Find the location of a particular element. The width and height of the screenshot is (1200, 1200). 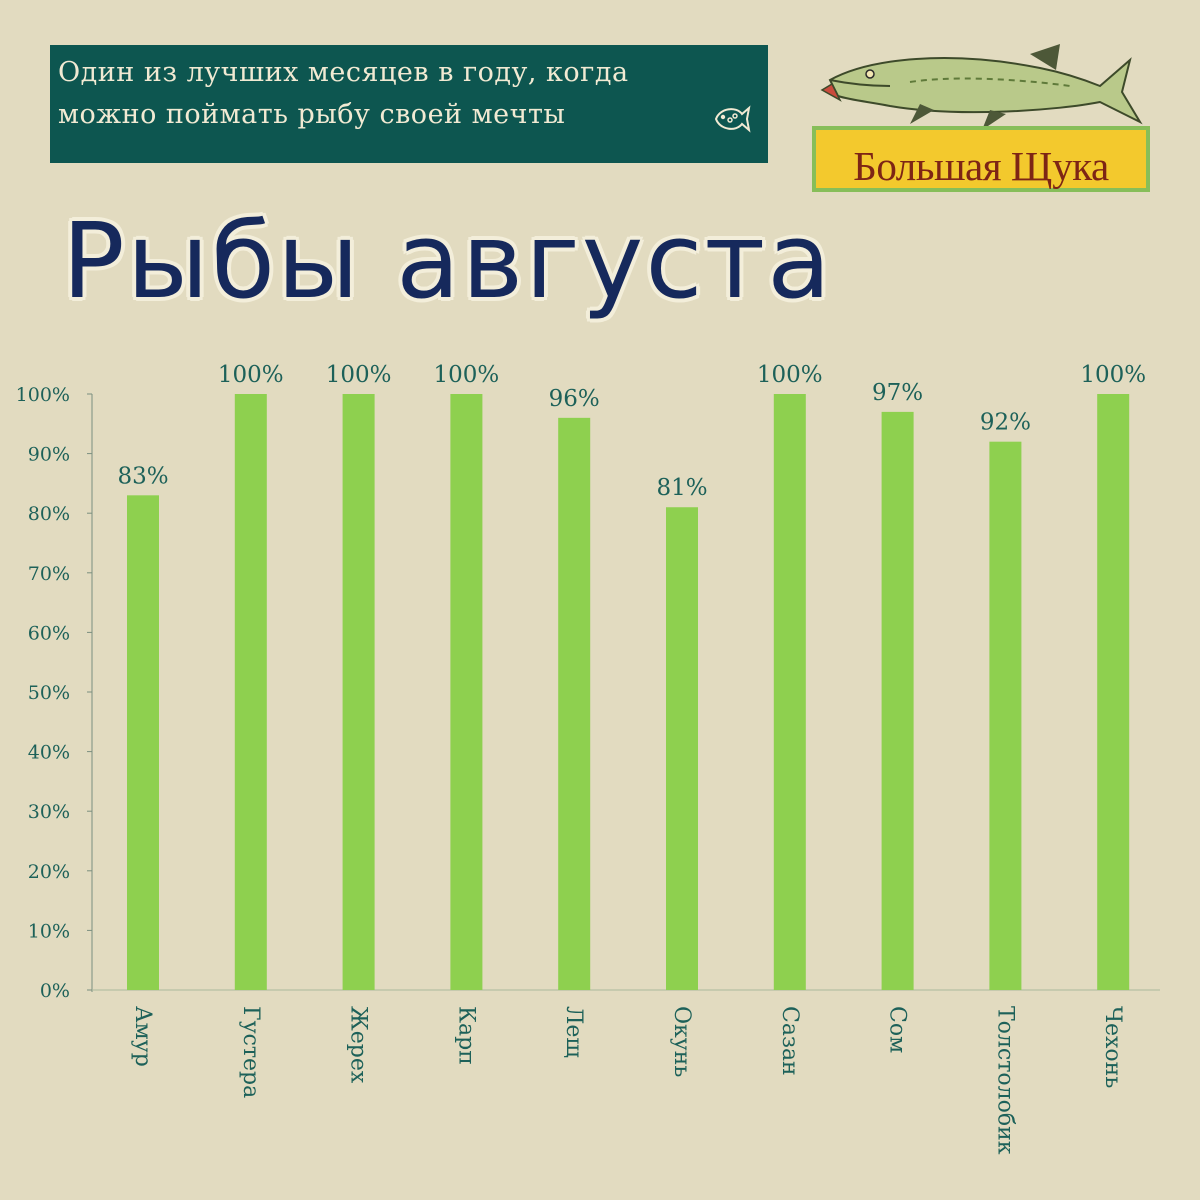

category-label: Амур is located at coordinates (142, 1036).